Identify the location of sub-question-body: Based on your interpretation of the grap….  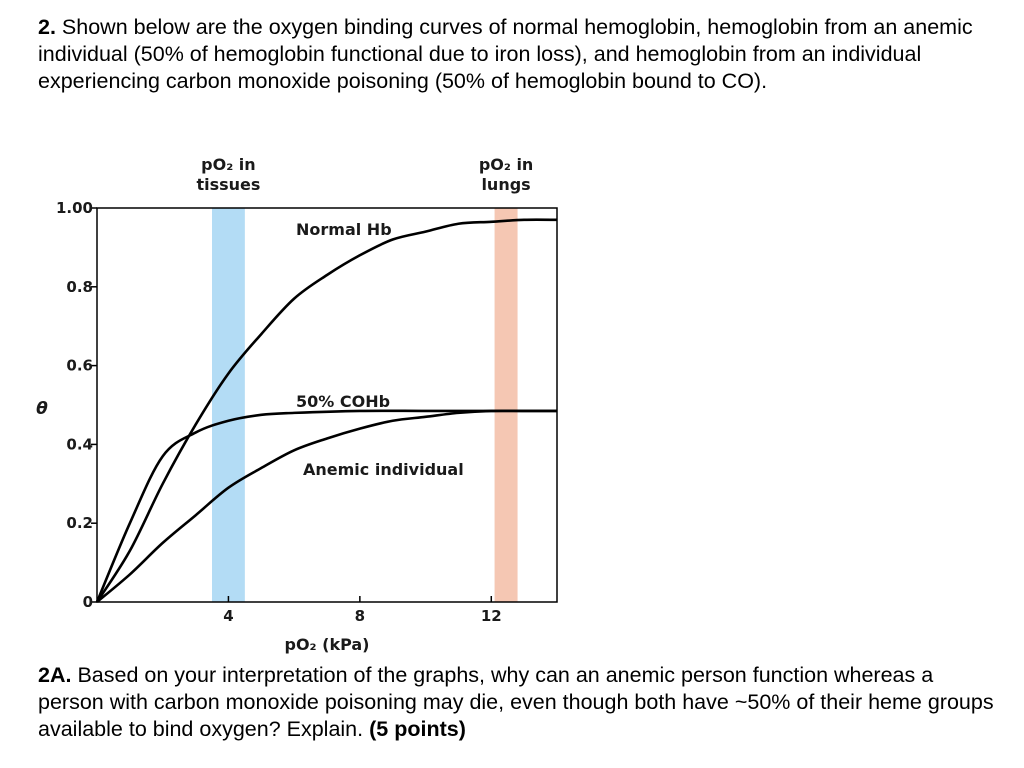
(516, 702).